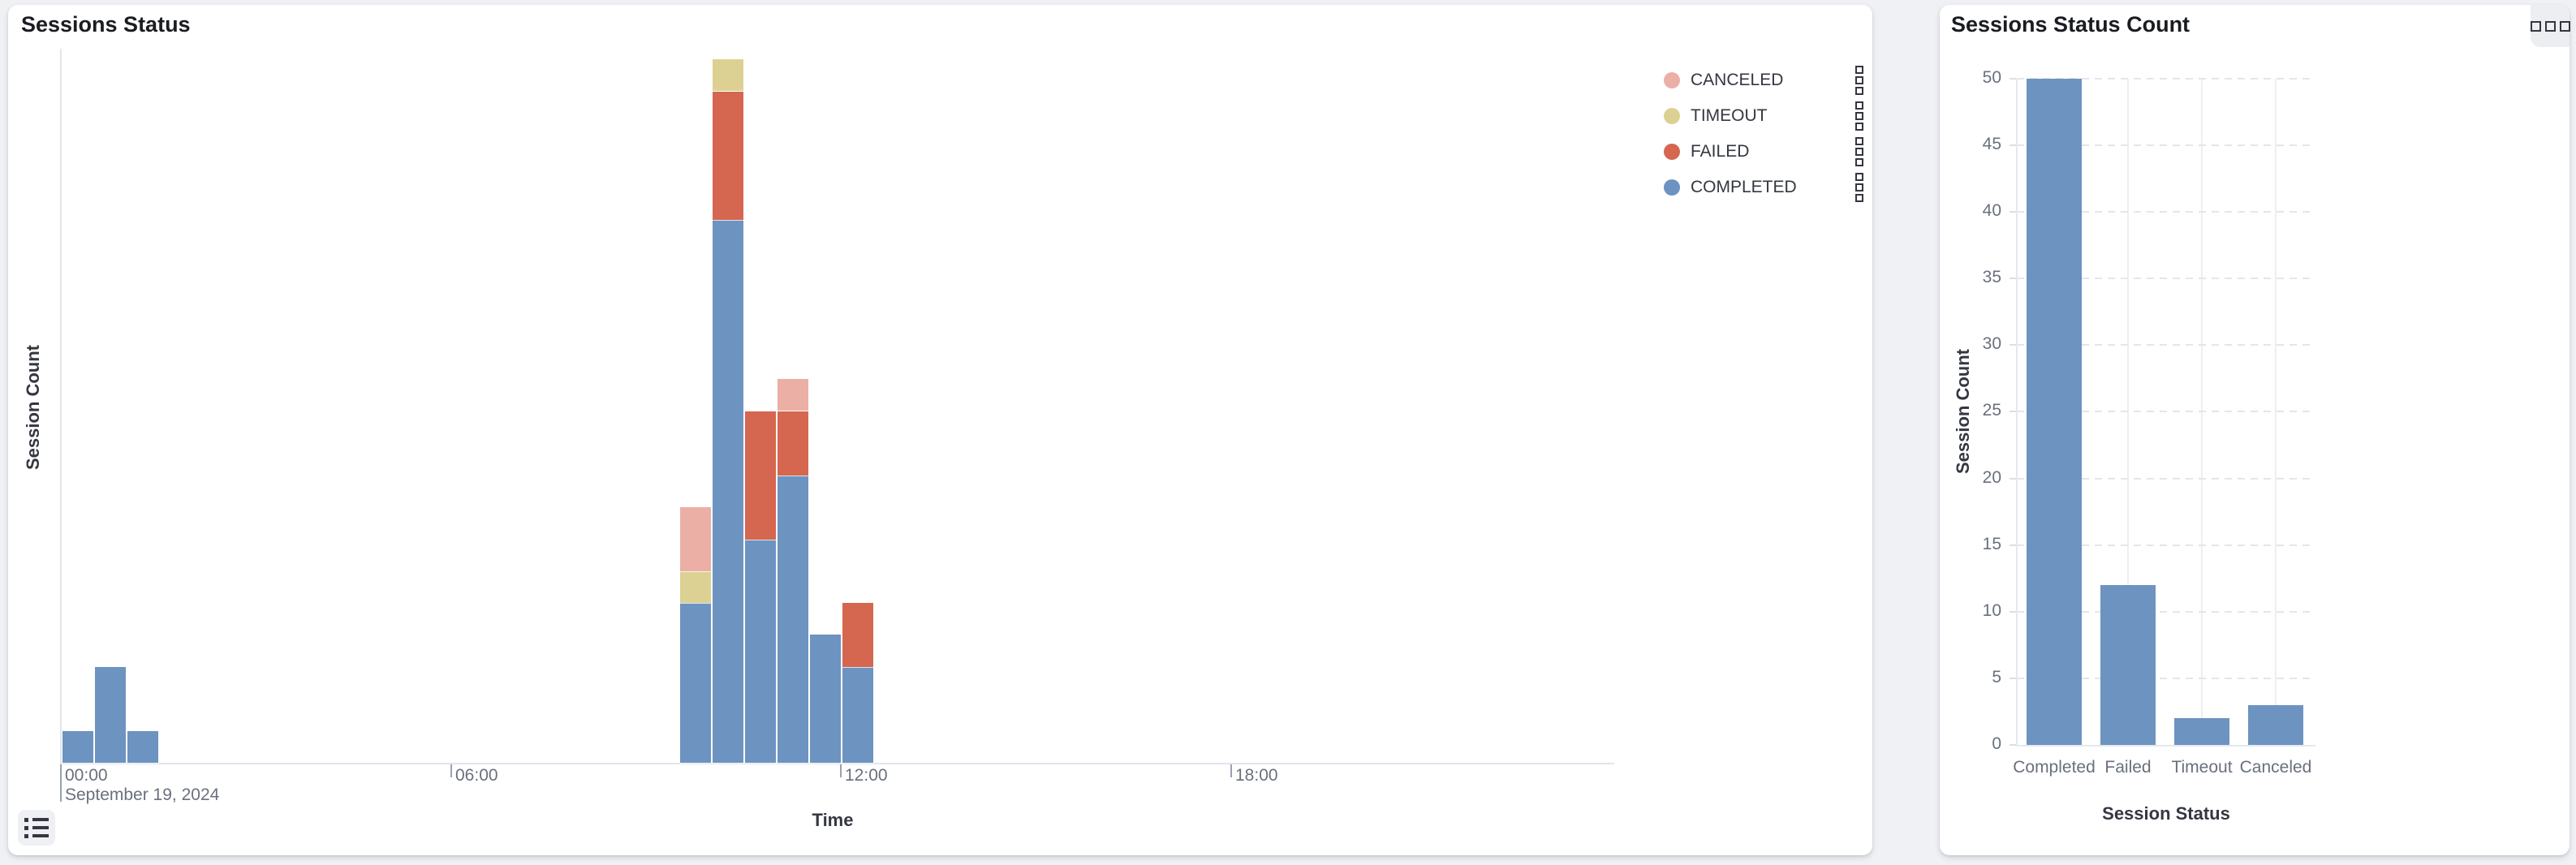  I want to click on y-tick-label: 25, so click(1992, 410).